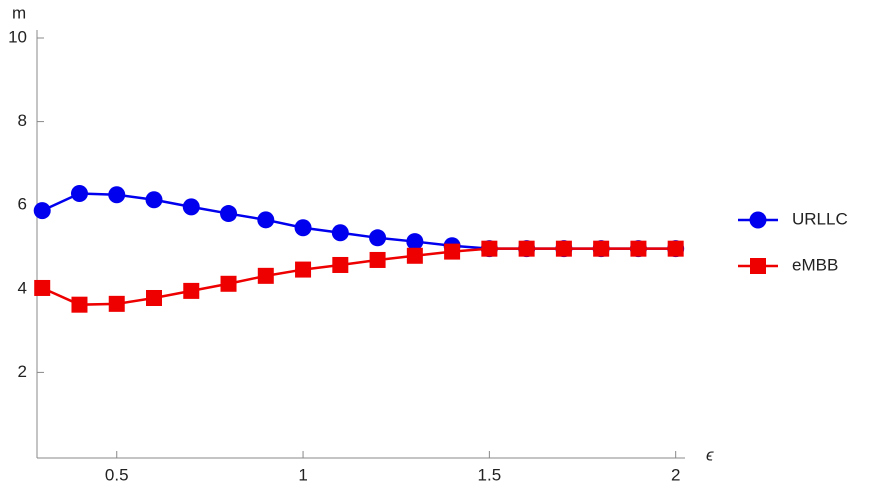 Image resolution: width=890 pixels, height=494 pixels. I want to click on x-tick-label: 1, so click(302, 474).